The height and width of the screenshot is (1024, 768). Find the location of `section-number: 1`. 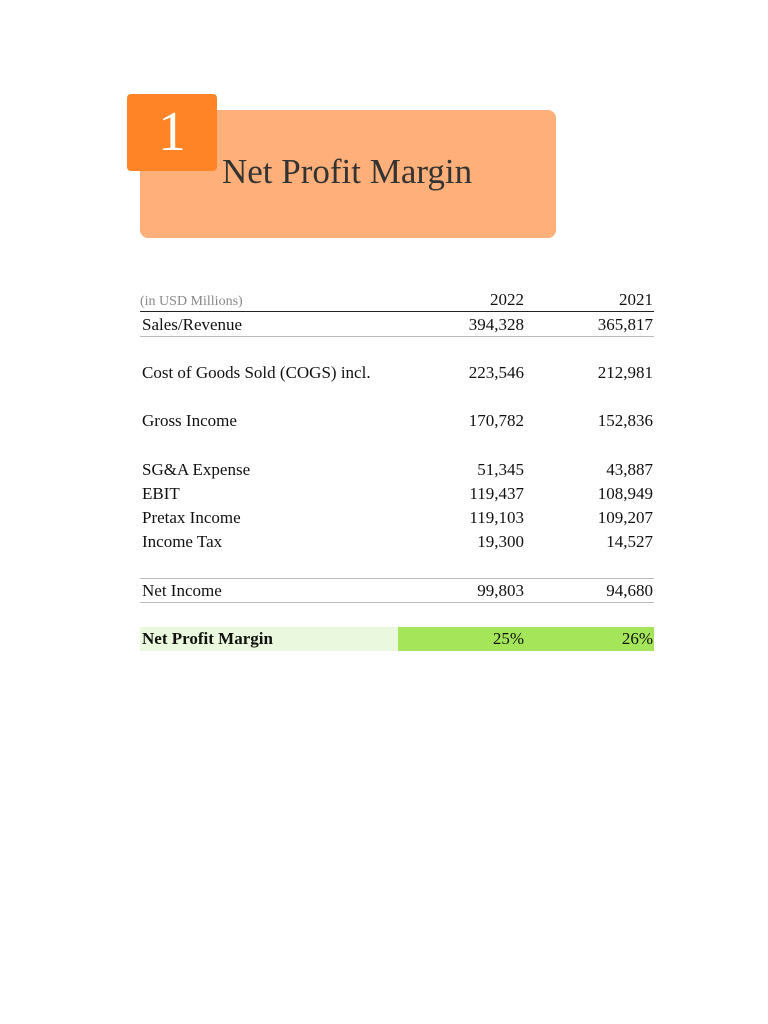

section-number: 1 is located at coordinates (172, 132).